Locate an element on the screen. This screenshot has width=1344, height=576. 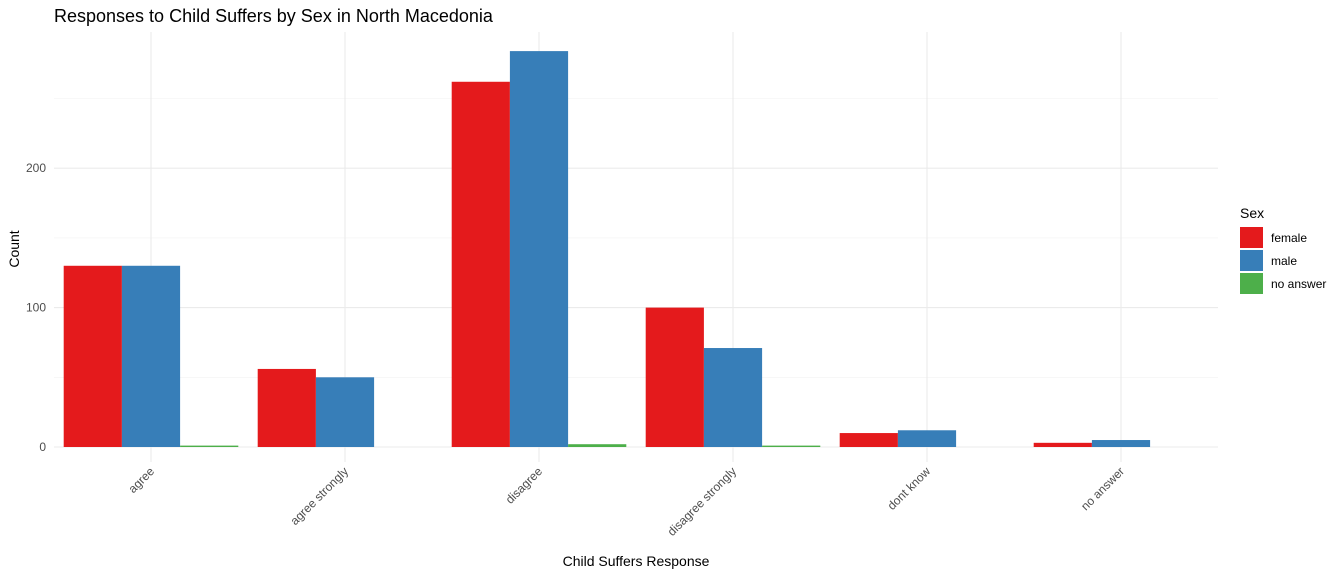
legend-key-no-answer is located at coordinates (1251, 283).